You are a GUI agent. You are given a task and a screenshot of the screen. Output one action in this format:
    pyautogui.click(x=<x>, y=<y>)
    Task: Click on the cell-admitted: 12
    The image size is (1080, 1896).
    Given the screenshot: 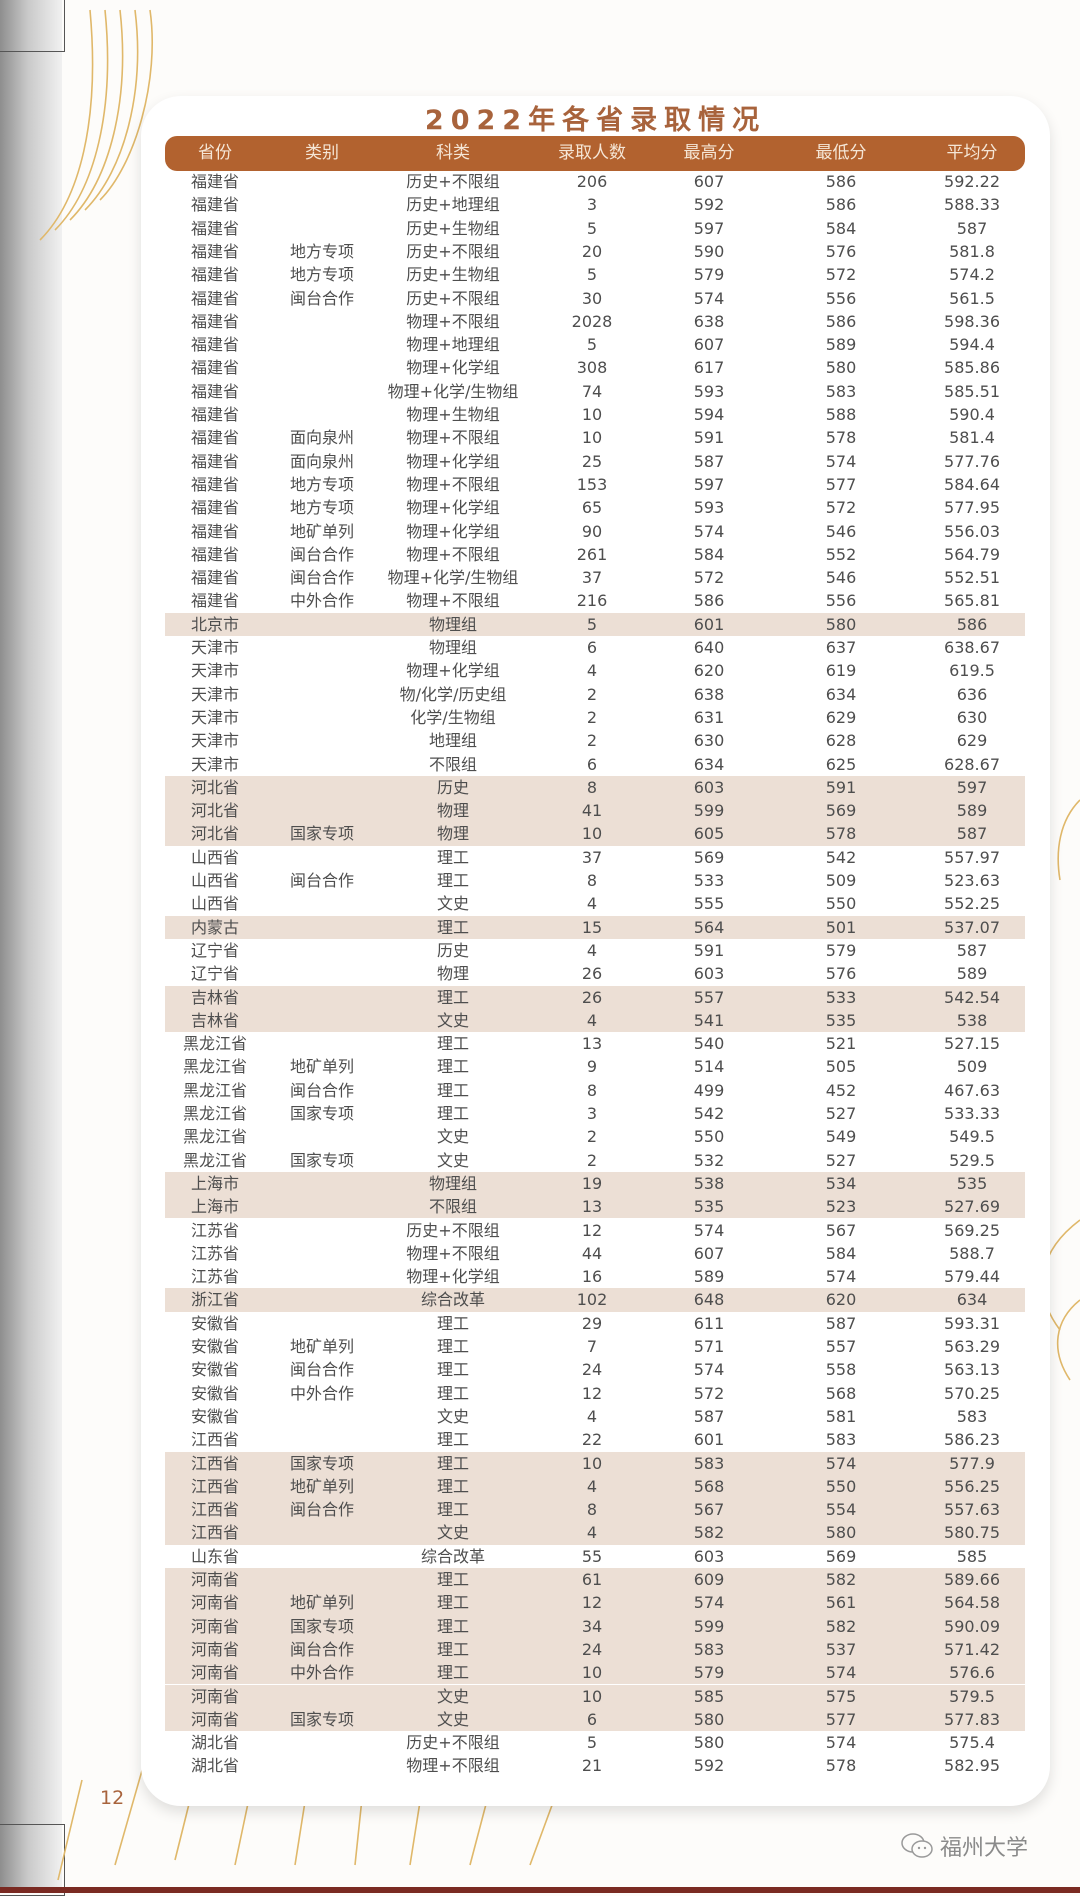 What is the action you would take?
    pyautogui.click(x=592, y=1393)
    